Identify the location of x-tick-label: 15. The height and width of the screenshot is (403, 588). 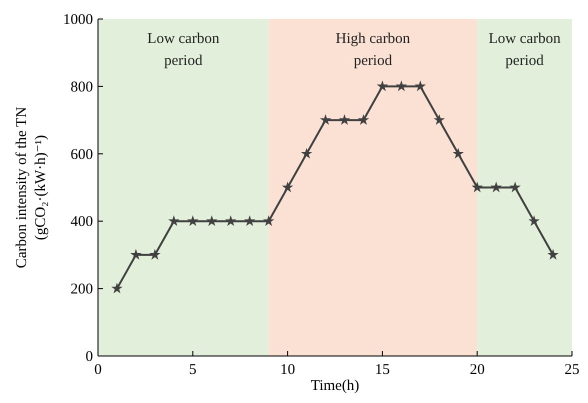
(382, 370).